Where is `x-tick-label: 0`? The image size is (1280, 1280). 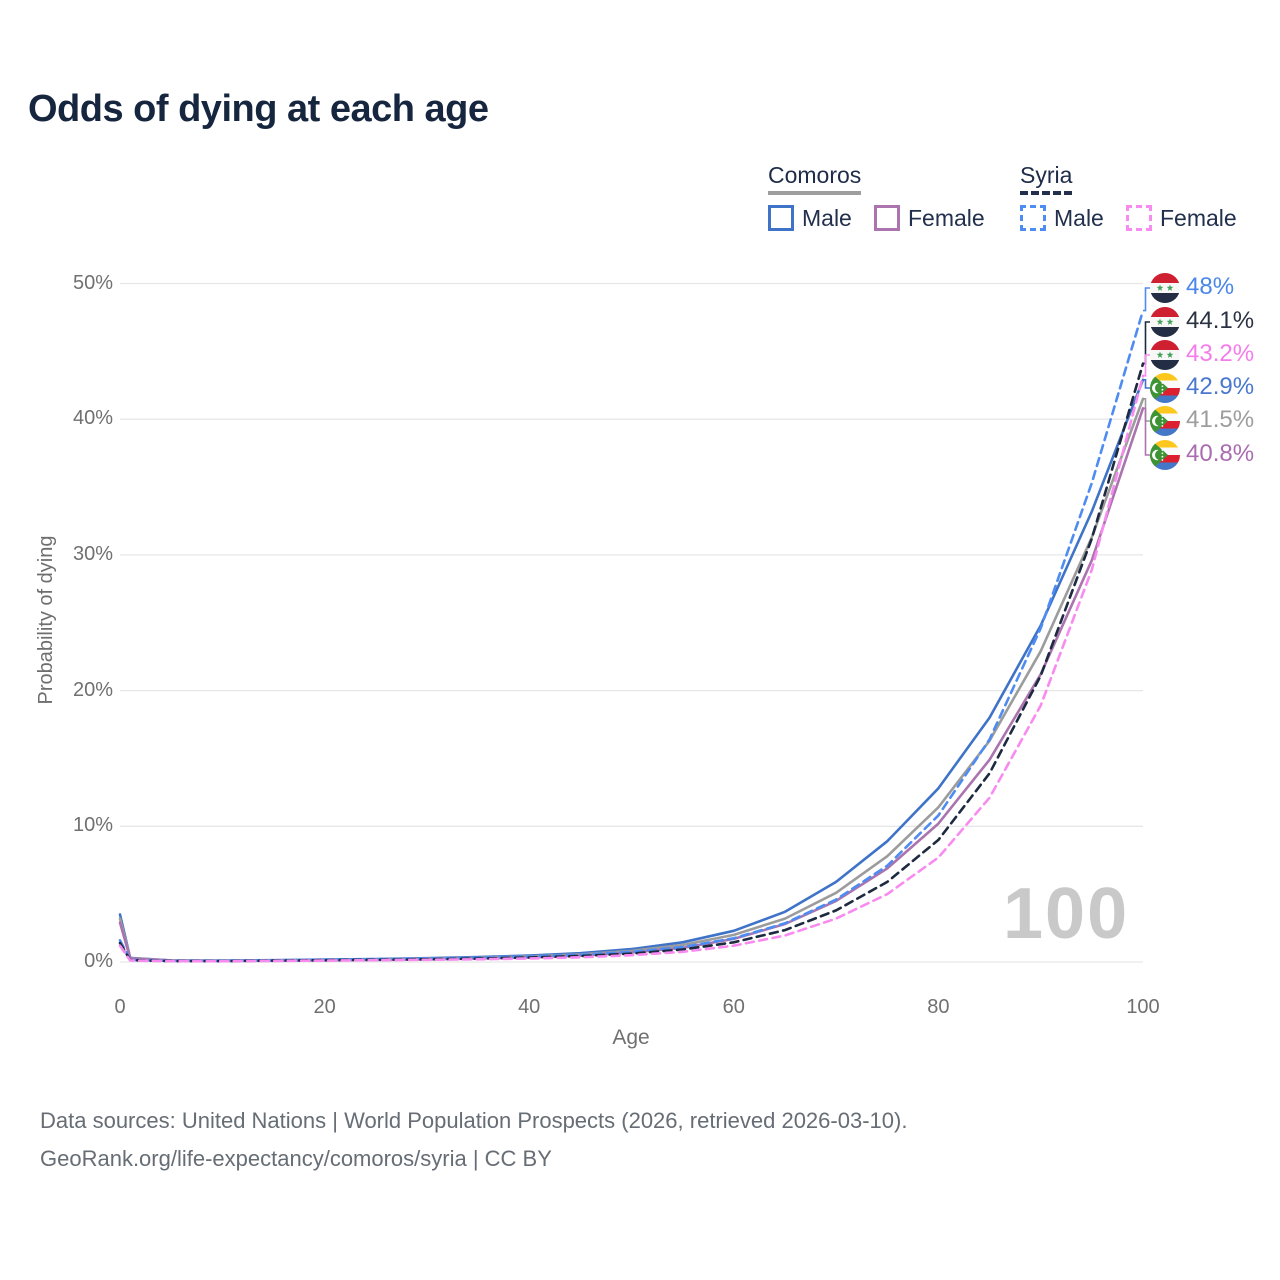
x-tick-label: 0 is located at coordinates (120, 1007).